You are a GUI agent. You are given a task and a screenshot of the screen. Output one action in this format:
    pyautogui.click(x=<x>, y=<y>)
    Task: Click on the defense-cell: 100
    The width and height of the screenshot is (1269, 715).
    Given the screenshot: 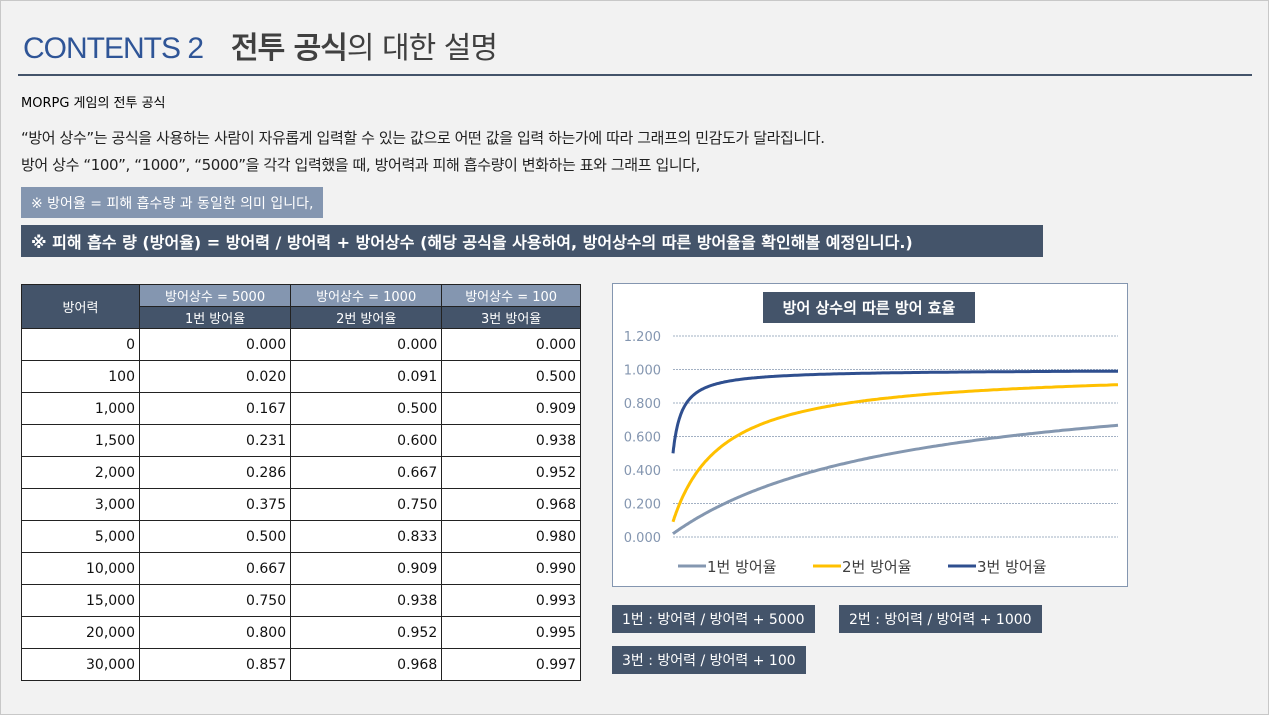 What is the action you would take?
    pyautogui.click(x=80, y=376)
    